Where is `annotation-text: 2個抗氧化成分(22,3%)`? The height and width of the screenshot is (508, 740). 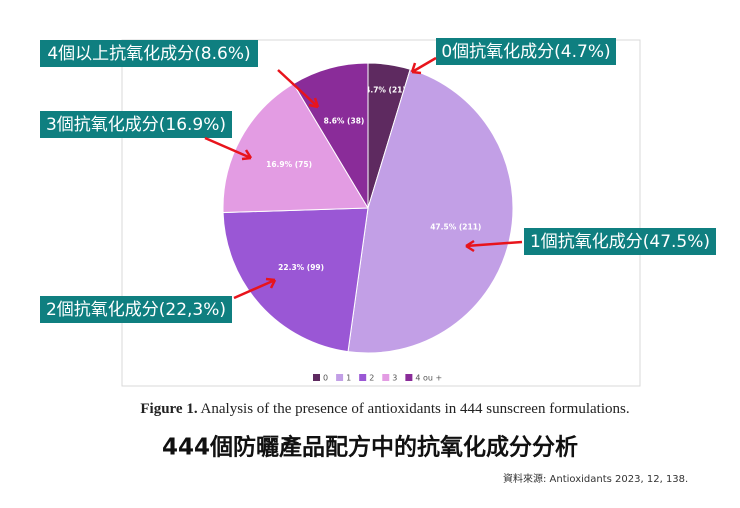
annotation-text: 2個抗氧化成分(22,3%) is located at coordinates (136, 310).